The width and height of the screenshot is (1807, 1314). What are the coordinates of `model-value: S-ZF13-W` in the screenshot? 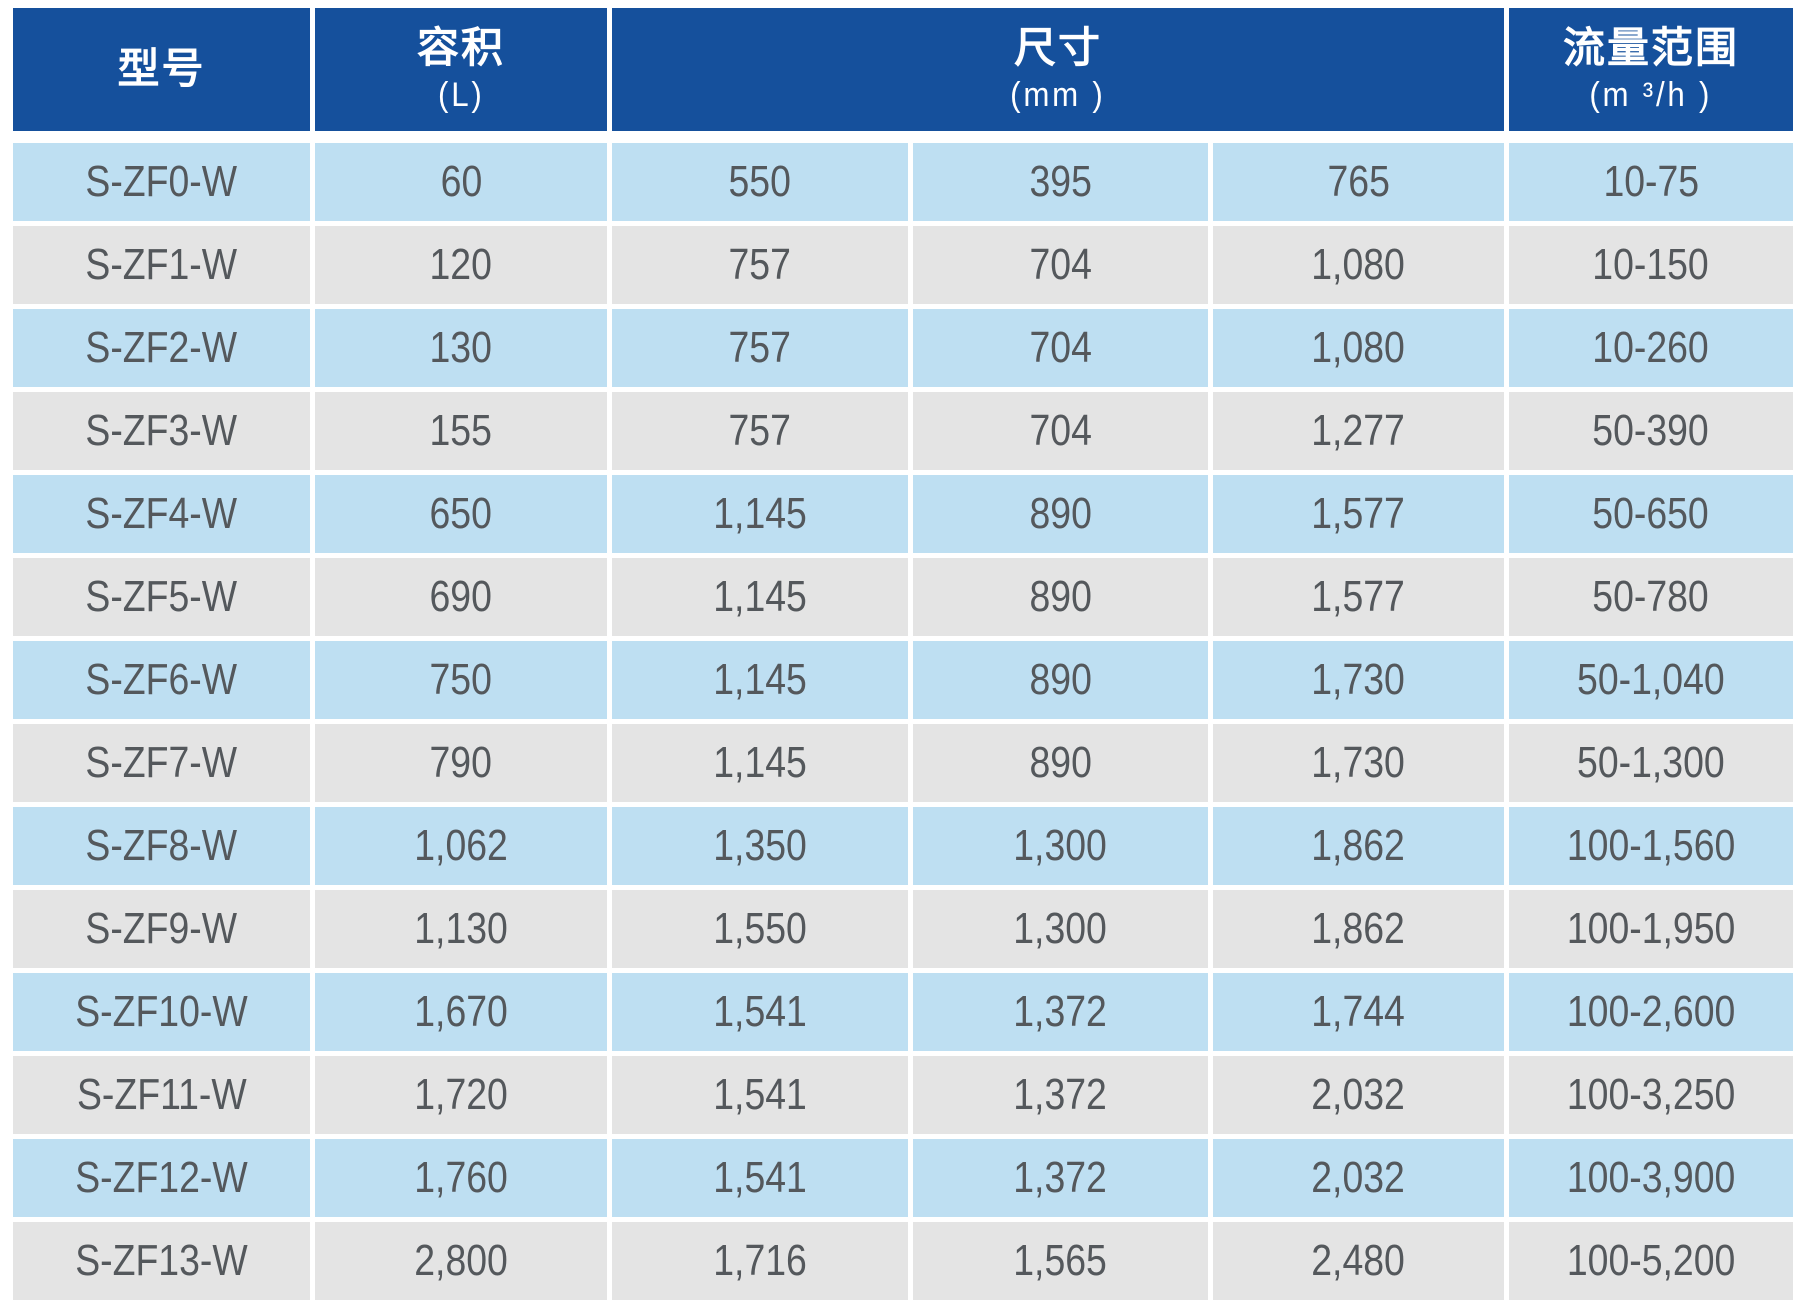 It's located at (161, 1260).